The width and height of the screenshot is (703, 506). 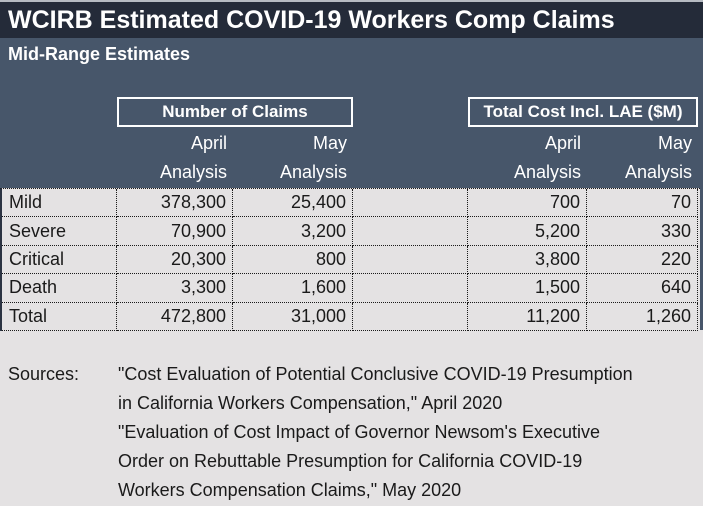 I want to click on table-cell: 20,300, so click(x=175, y=260).